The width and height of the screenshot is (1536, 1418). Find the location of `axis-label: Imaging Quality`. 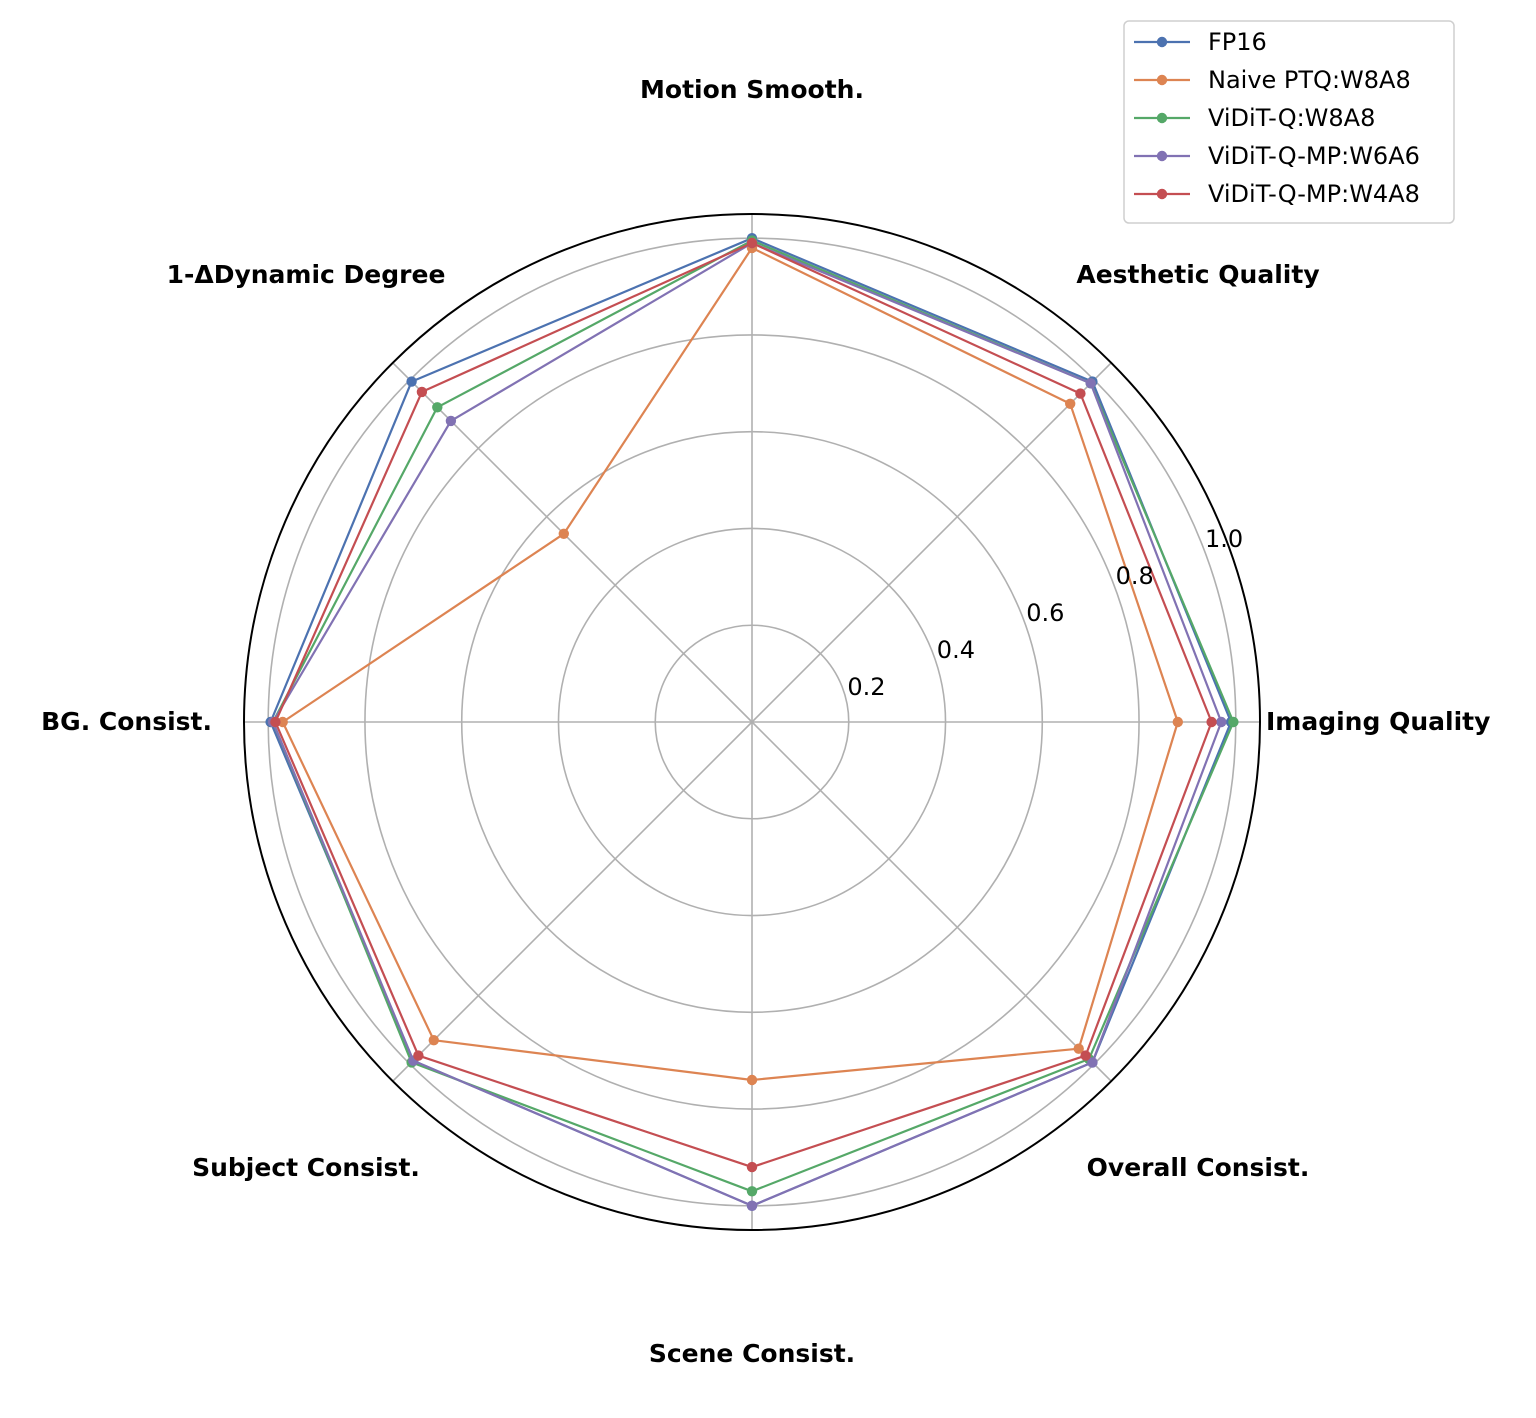

axis-label: Imaging Quality is located at coordinates (1378, 721).